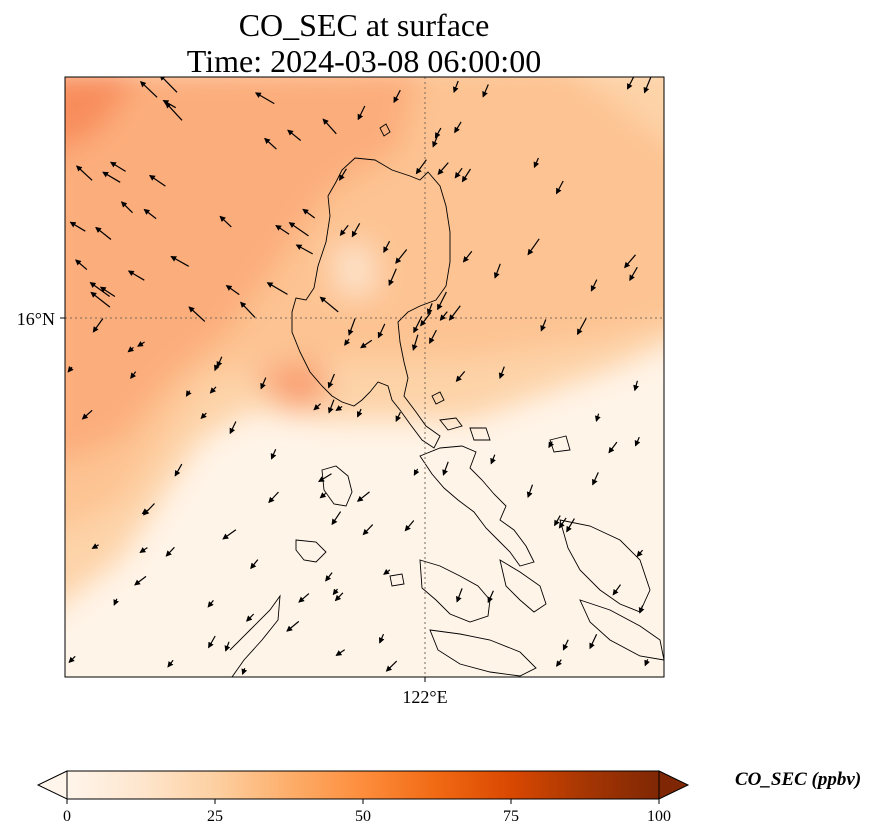 Image resolution: width=883 pixels, height=836 pixels. What do you see at coordinates (364, 61) in the screenshot?
I see `chart-title-line2: Time: 2024-03-08 06:00:00` at bounding box center [364, 61].